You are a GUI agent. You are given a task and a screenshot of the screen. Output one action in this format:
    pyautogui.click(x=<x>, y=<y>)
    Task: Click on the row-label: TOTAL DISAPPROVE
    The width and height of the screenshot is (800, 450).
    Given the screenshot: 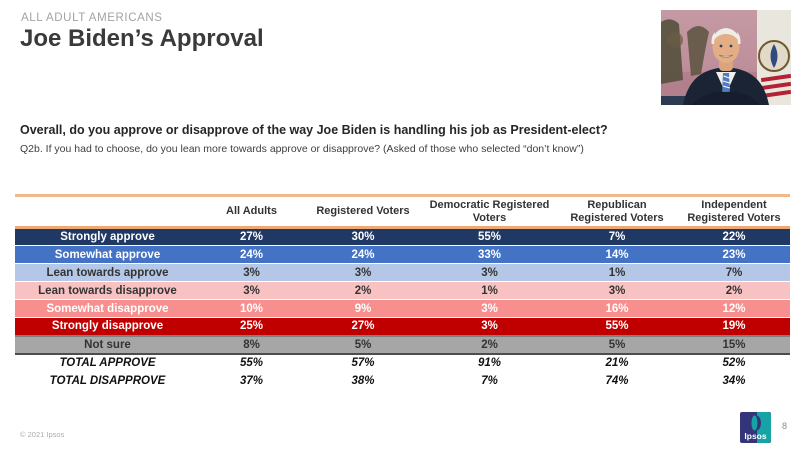 What is the action you would take?
    pyautogui.click(x=107, y=380)
    